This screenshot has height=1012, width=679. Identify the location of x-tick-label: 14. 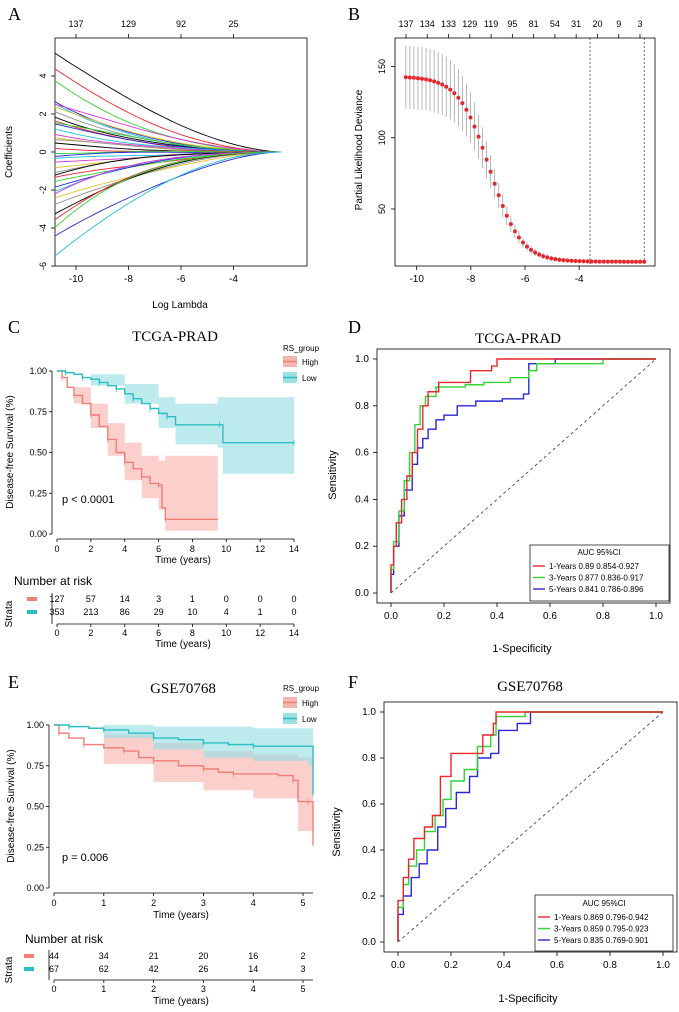
(294, 549).